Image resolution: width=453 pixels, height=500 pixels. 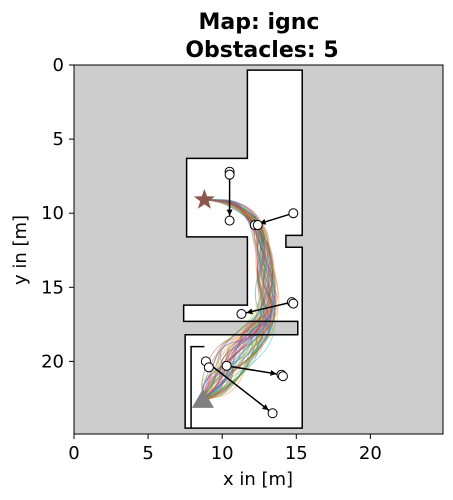 I want to click on chart-title-line-1: Map: ignc, so click(x=259, y=22).